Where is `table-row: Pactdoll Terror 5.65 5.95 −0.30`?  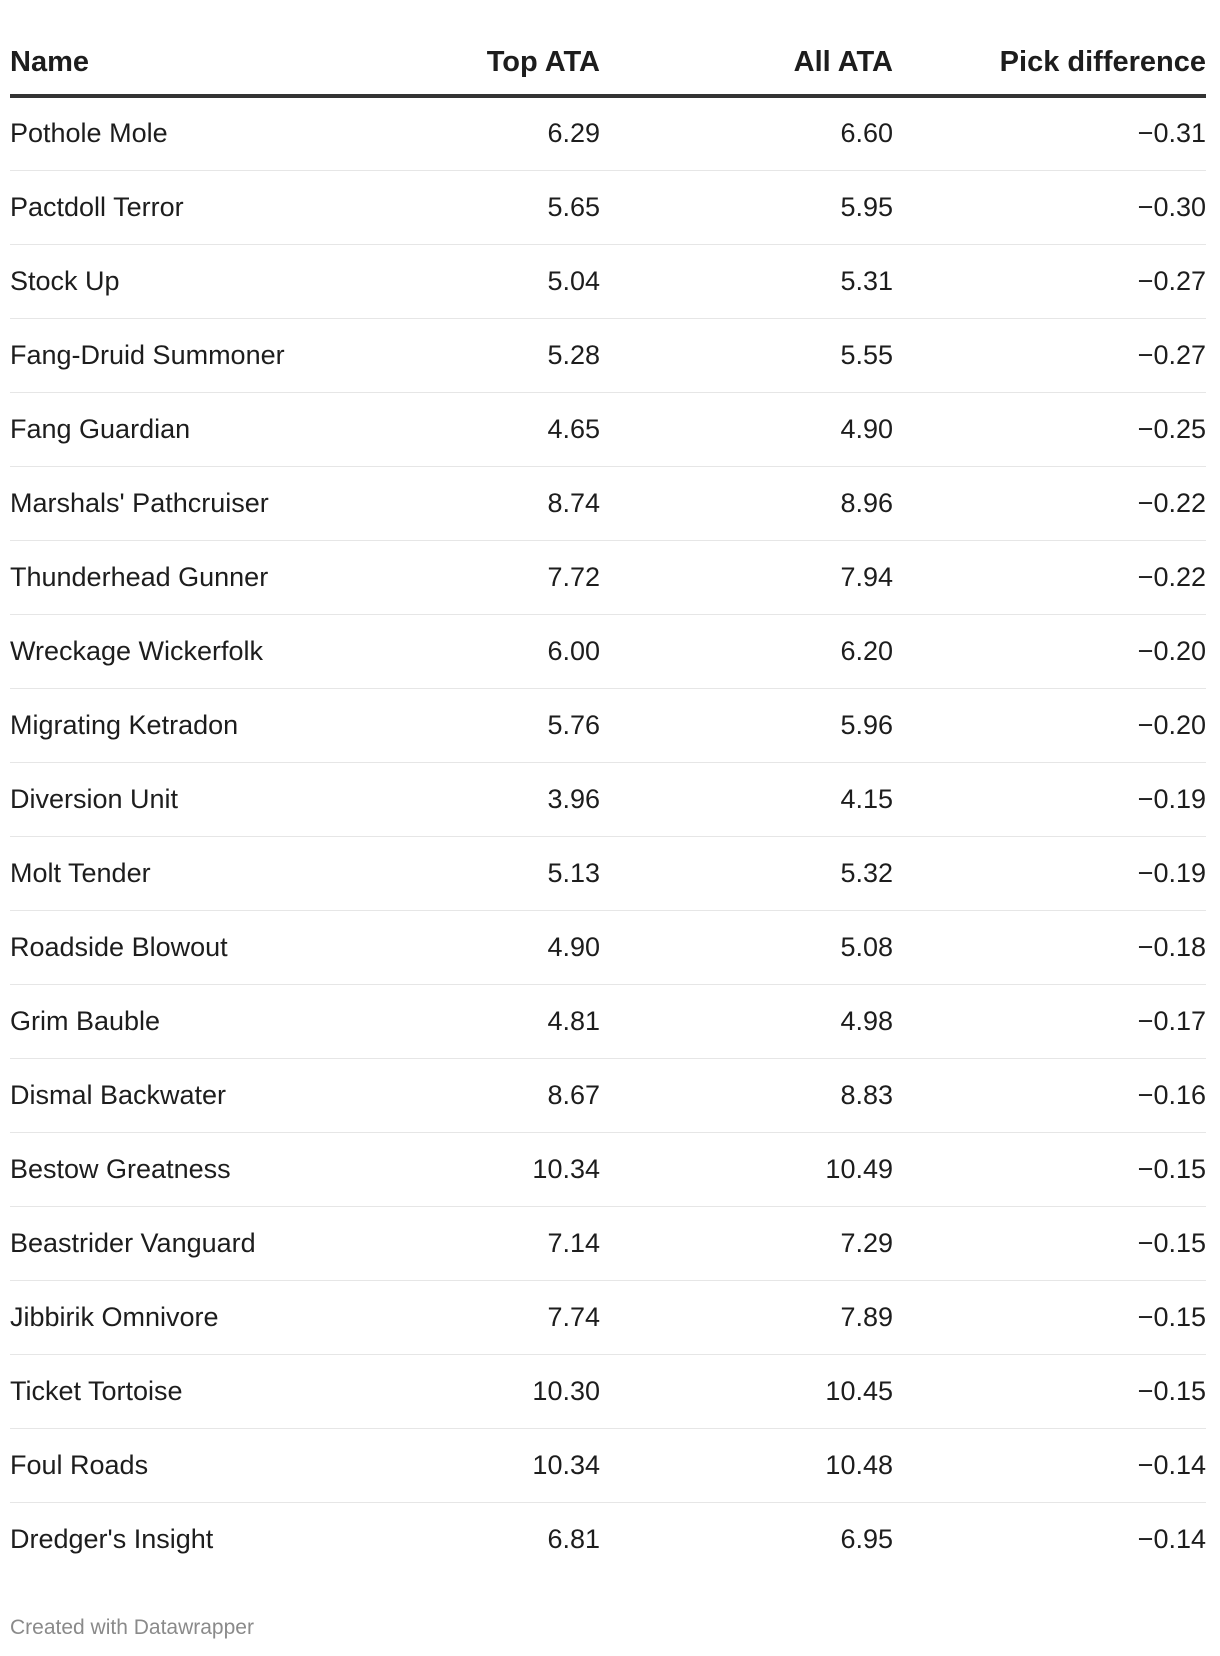 table-row: Pactdoll Terror 5.65 5.95 −0.30 is located at coordinates (608, 207).